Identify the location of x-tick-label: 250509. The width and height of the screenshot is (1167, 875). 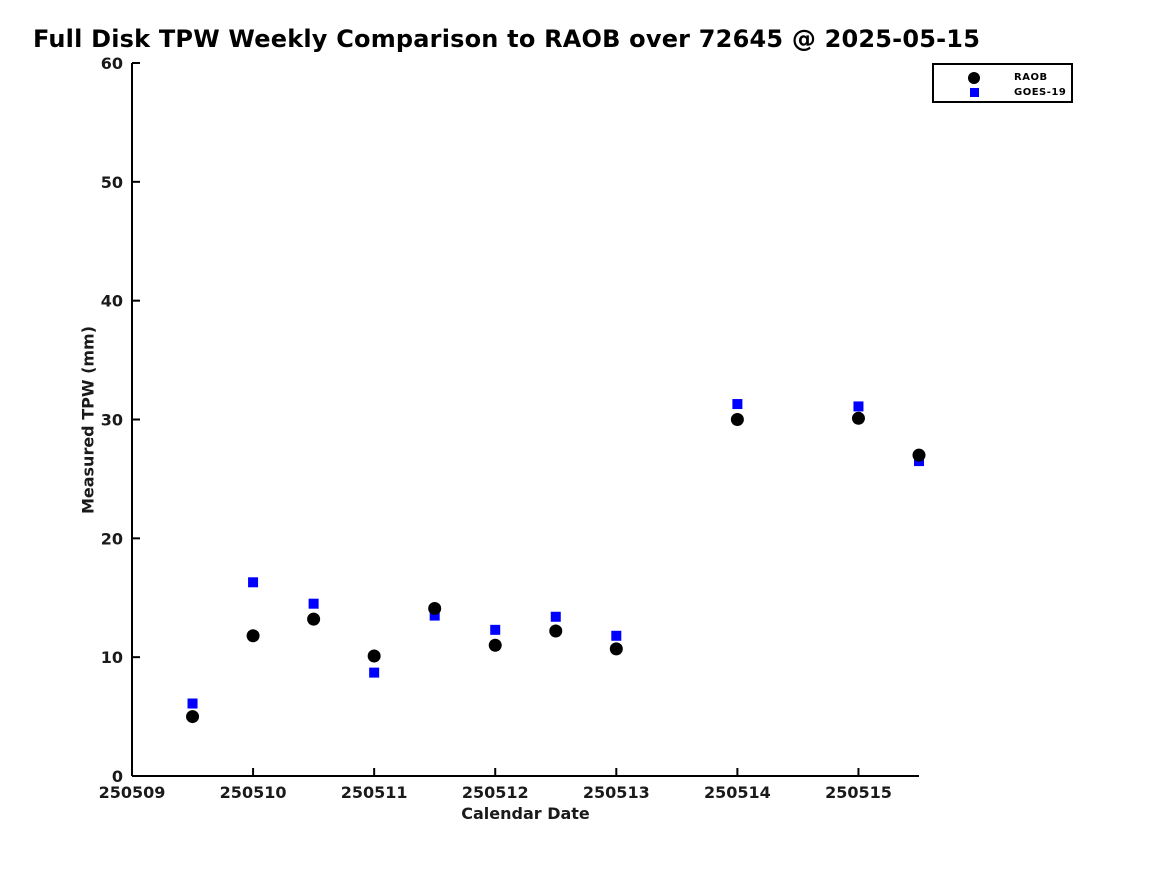
(132, 792).